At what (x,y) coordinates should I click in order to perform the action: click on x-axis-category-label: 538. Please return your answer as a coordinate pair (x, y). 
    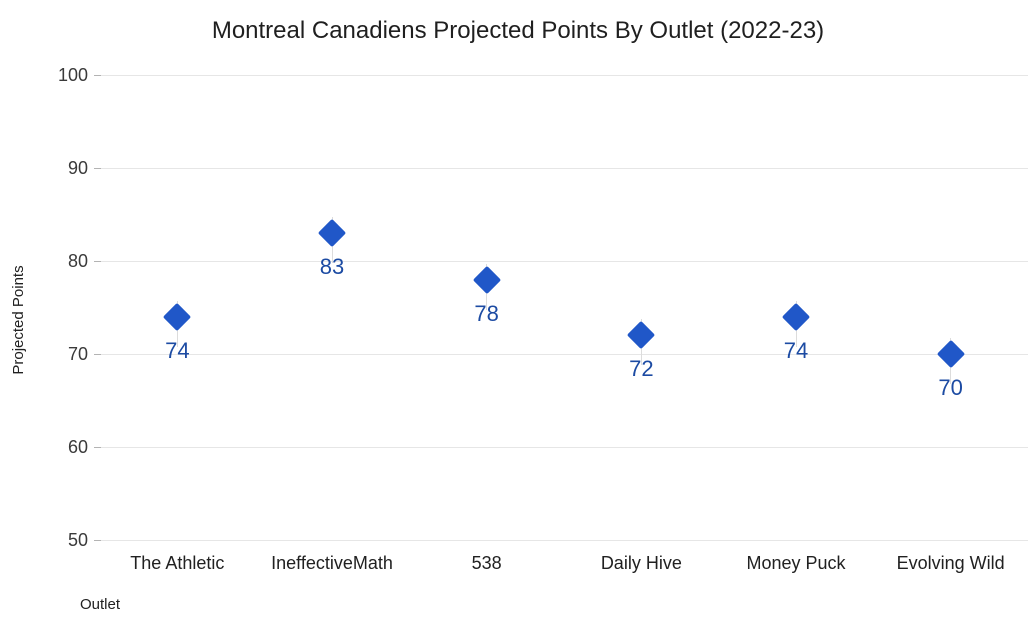
    Looking at the image, I should click on (486, 563).